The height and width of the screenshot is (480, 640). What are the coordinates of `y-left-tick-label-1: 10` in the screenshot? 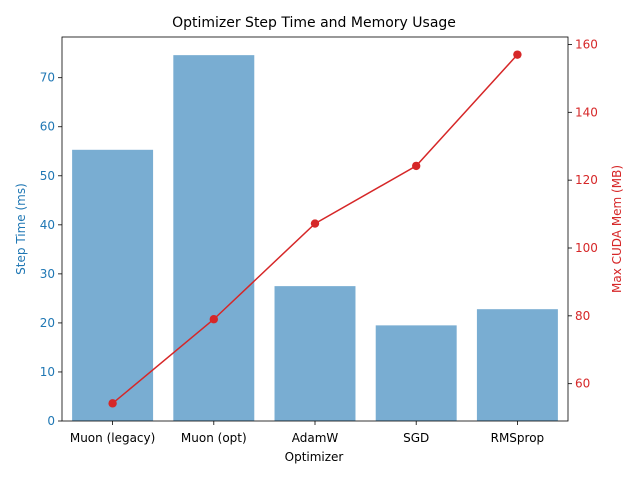 It's located at (47, 372).